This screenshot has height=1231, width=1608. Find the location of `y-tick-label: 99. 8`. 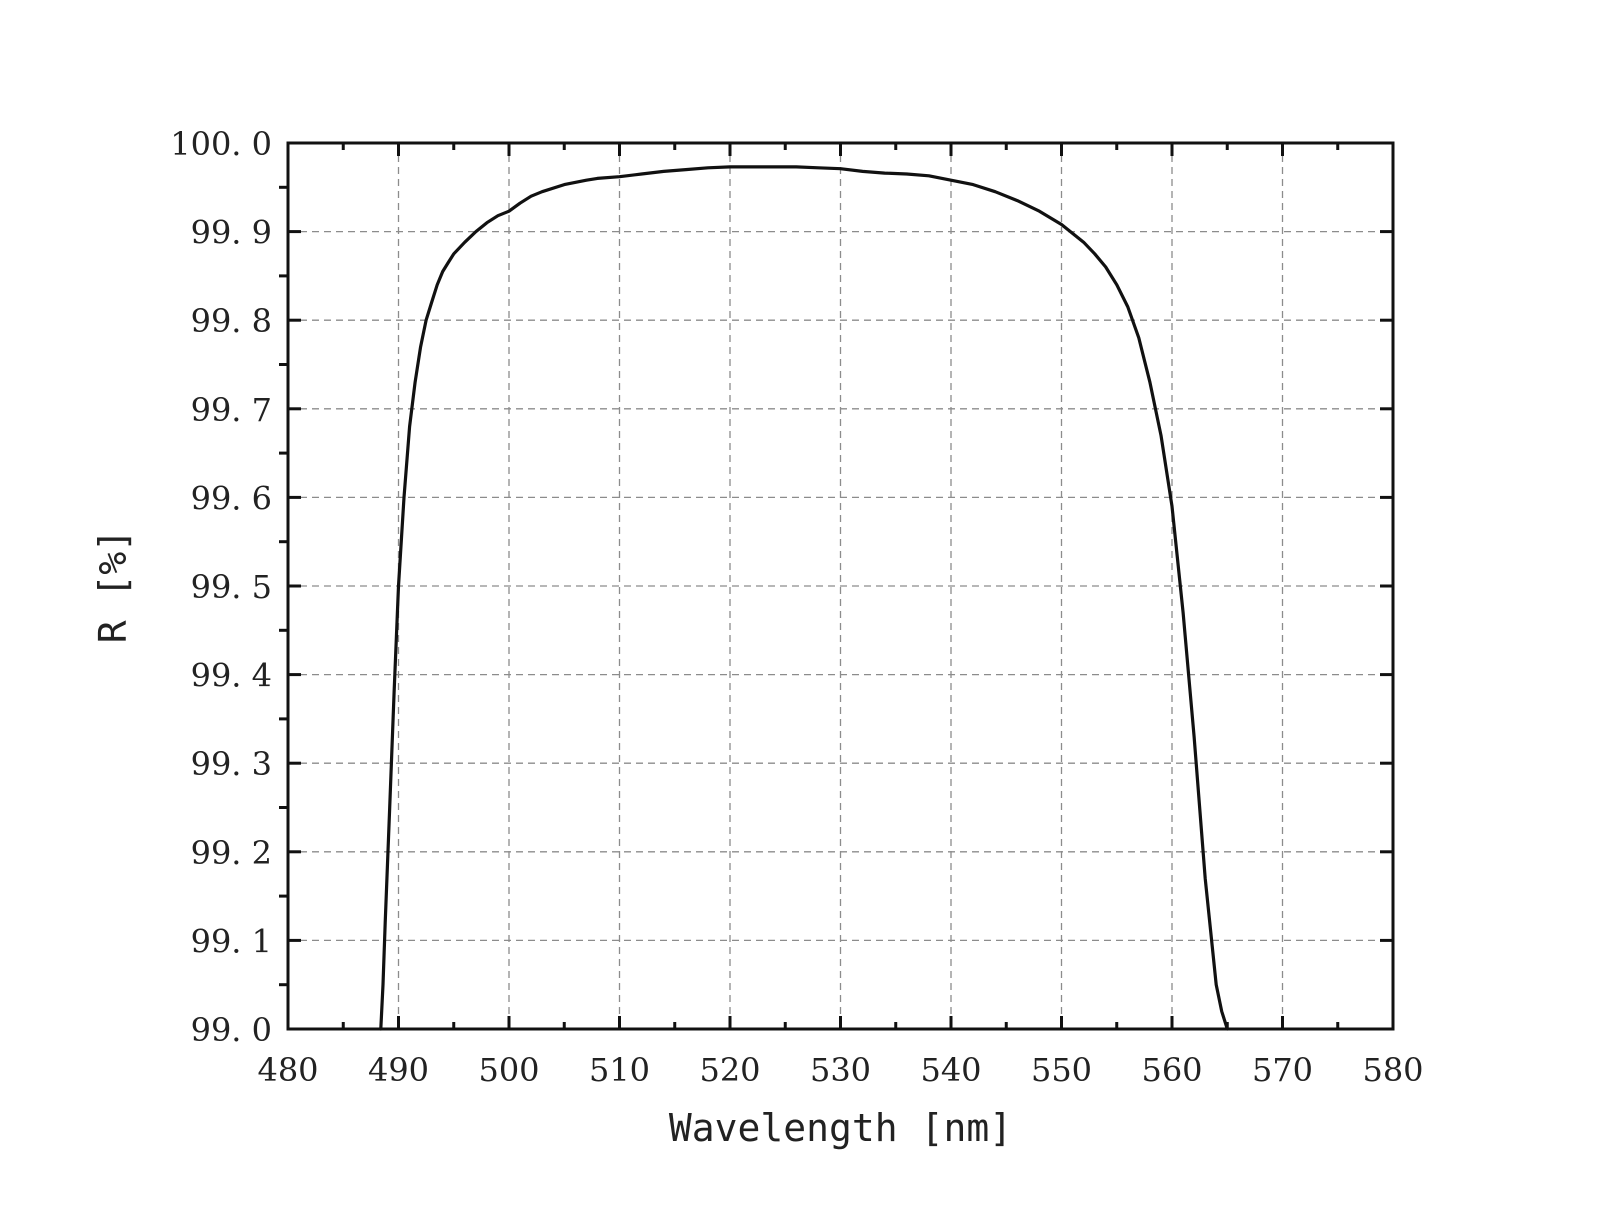

y-tick-label: 99. 8 is located at coordinates (231, 321).